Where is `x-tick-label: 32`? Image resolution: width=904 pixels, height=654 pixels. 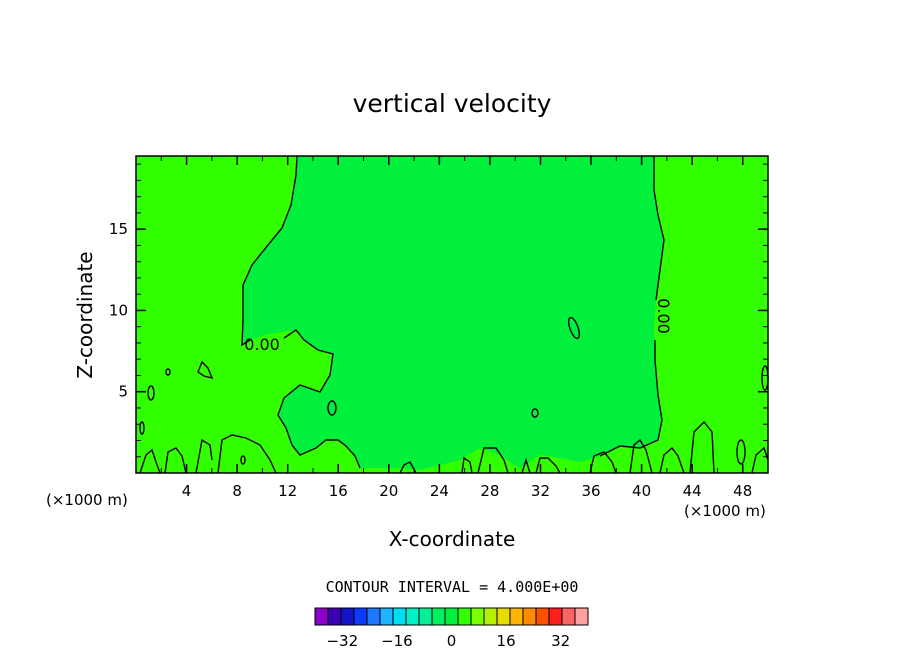 x-tick-label: 32 is located at coordinates (540, 491).